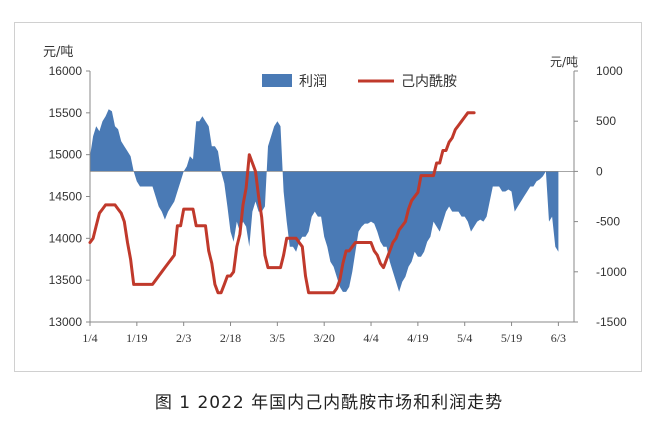 This screenshot has height=427, width=658. I want to click on right-tick-label: -1000, so click(611, 272).